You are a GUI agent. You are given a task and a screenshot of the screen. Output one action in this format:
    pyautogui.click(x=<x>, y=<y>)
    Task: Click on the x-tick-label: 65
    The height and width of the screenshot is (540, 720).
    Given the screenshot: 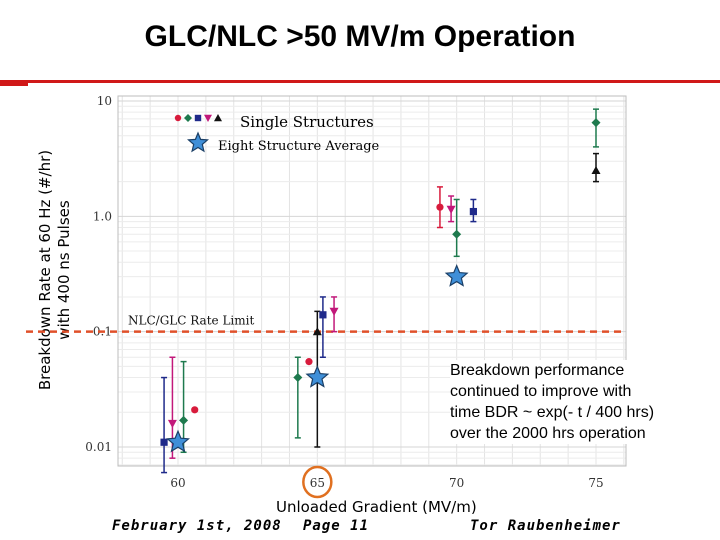 What is the action you would take?
    pyautogui.click(x=317, y=483)
    